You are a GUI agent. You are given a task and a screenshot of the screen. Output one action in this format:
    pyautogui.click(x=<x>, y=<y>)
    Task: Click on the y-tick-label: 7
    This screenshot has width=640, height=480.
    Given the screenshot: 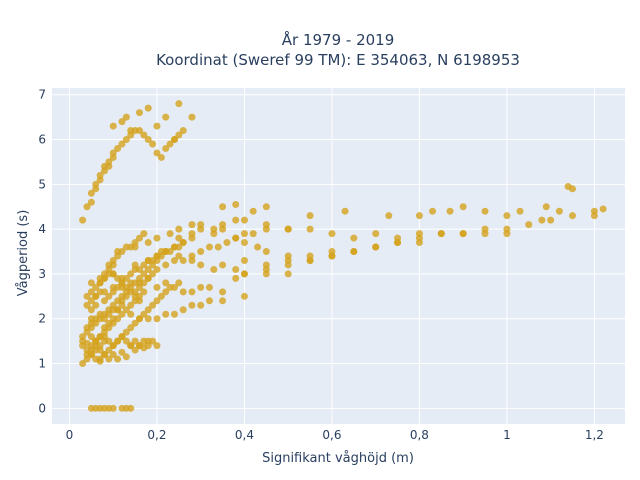 What is the action you would take?
    pyautogui.click(x=42, y=95)
    